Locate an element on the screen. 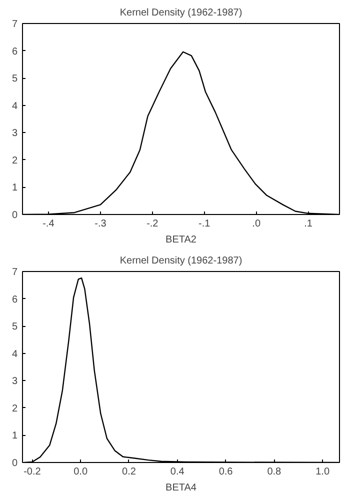 The width and height of the screenshot is (349, 500). x-tick-label: 0.8 is located at coordinates (274, 472).